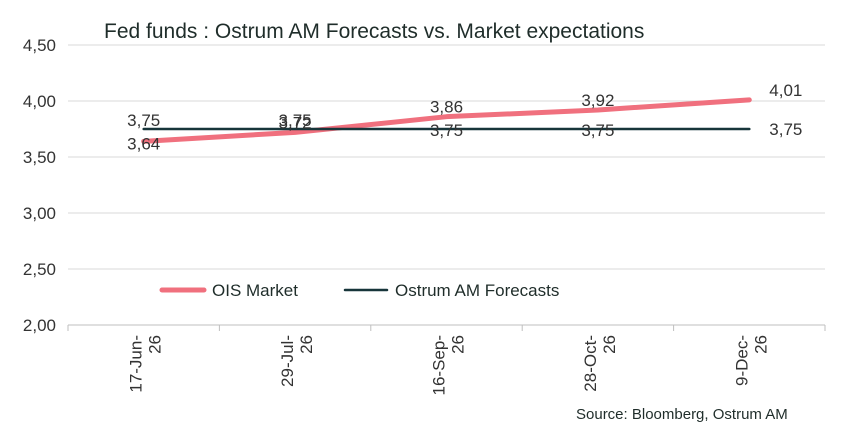 The width and height of the screenshot is (850, 428). I want to click on y-tick-label: 2,50, so click(39, 269).